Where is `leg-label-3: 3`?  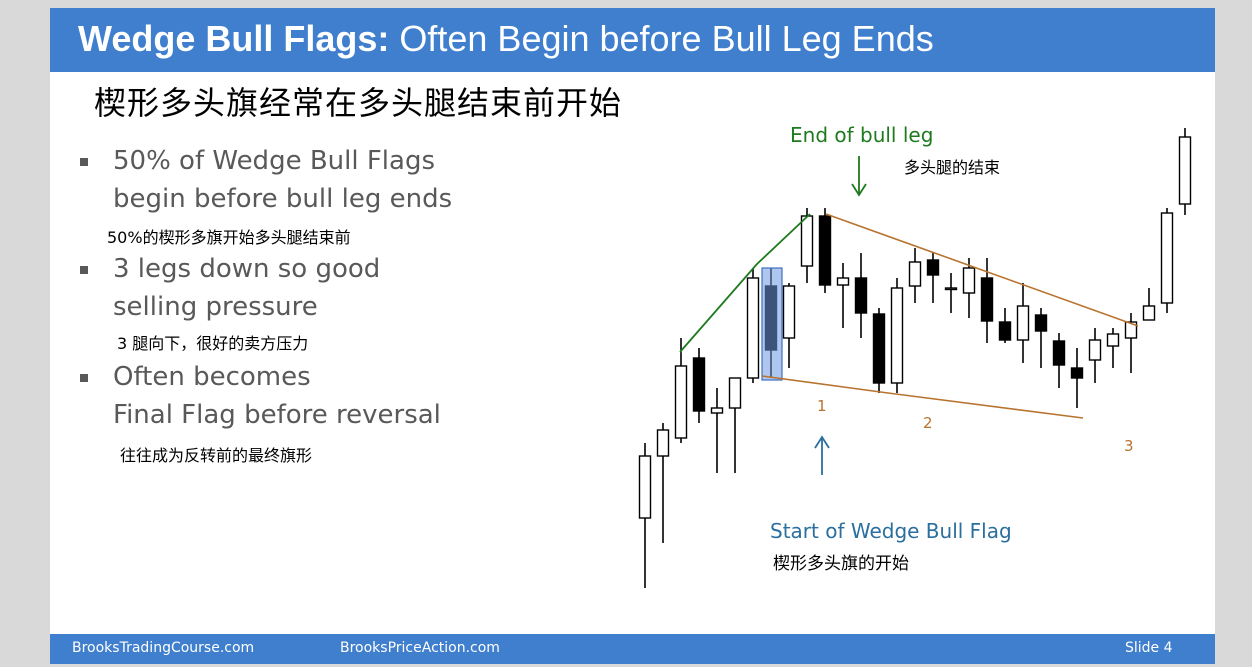 leg-label-3: 3 is located at coordinates (1129, 446).